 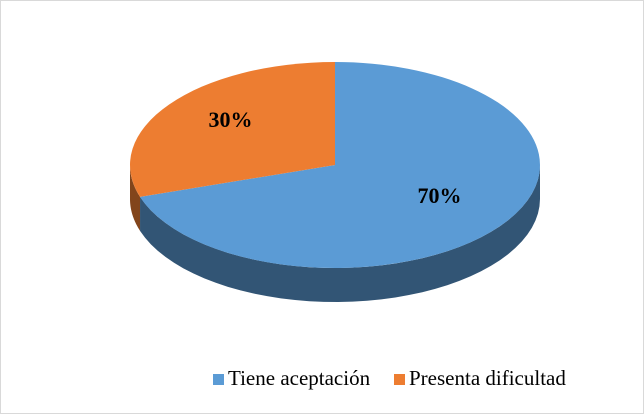 I want to click on data-label: 30%, so click(x=231, y=119).